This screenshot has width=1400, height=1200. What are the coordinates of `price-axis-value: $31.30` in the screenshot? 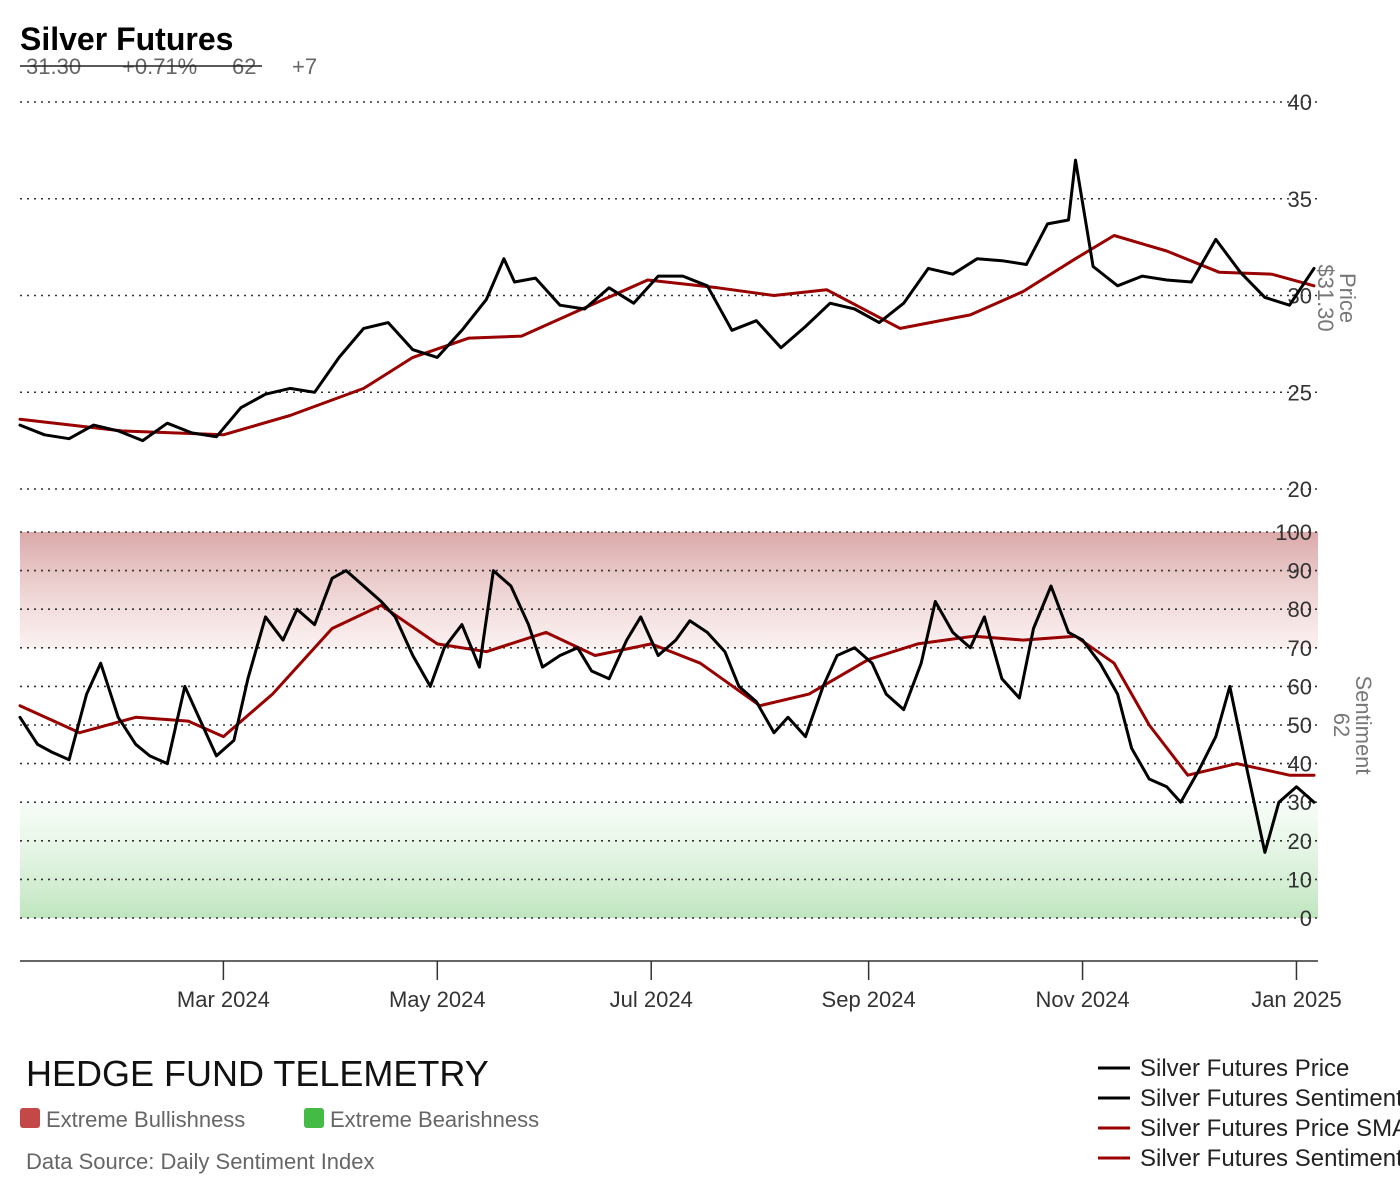 It's located at (1325, 297).